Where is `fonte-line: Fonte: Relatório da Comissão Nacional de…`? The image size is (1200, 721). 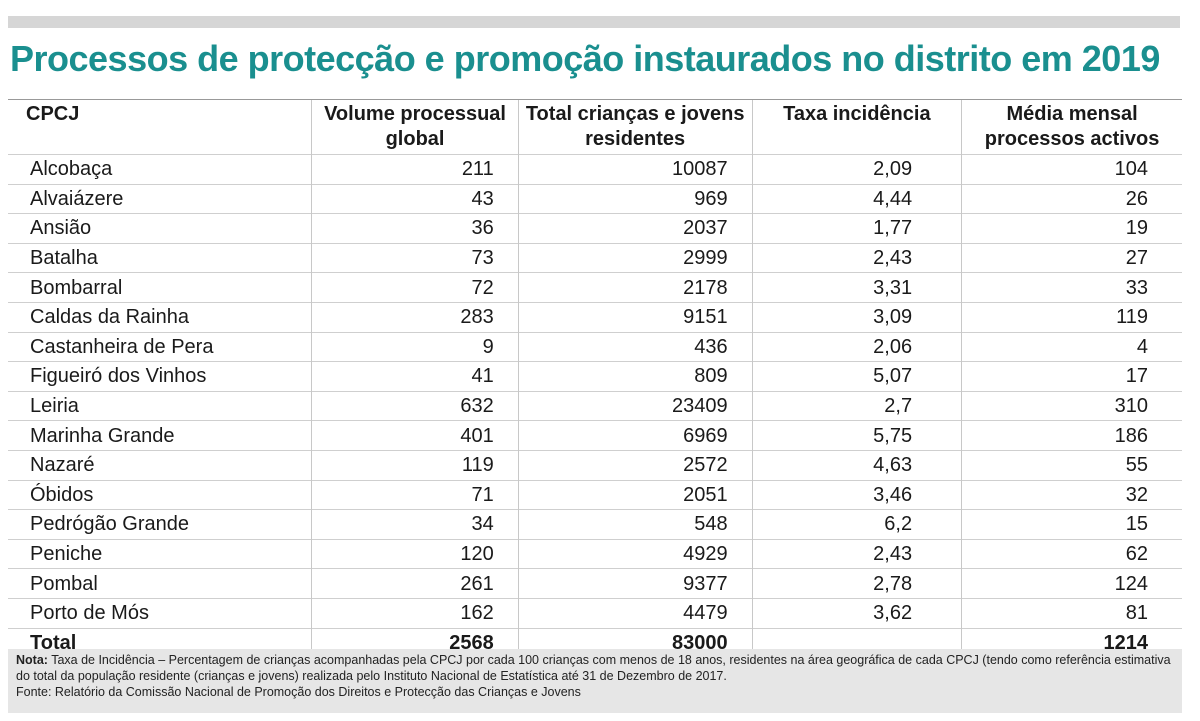
fonte-line: Fonte: Relatório da Comissão Nacional de… is located at coordinates (298, 692).